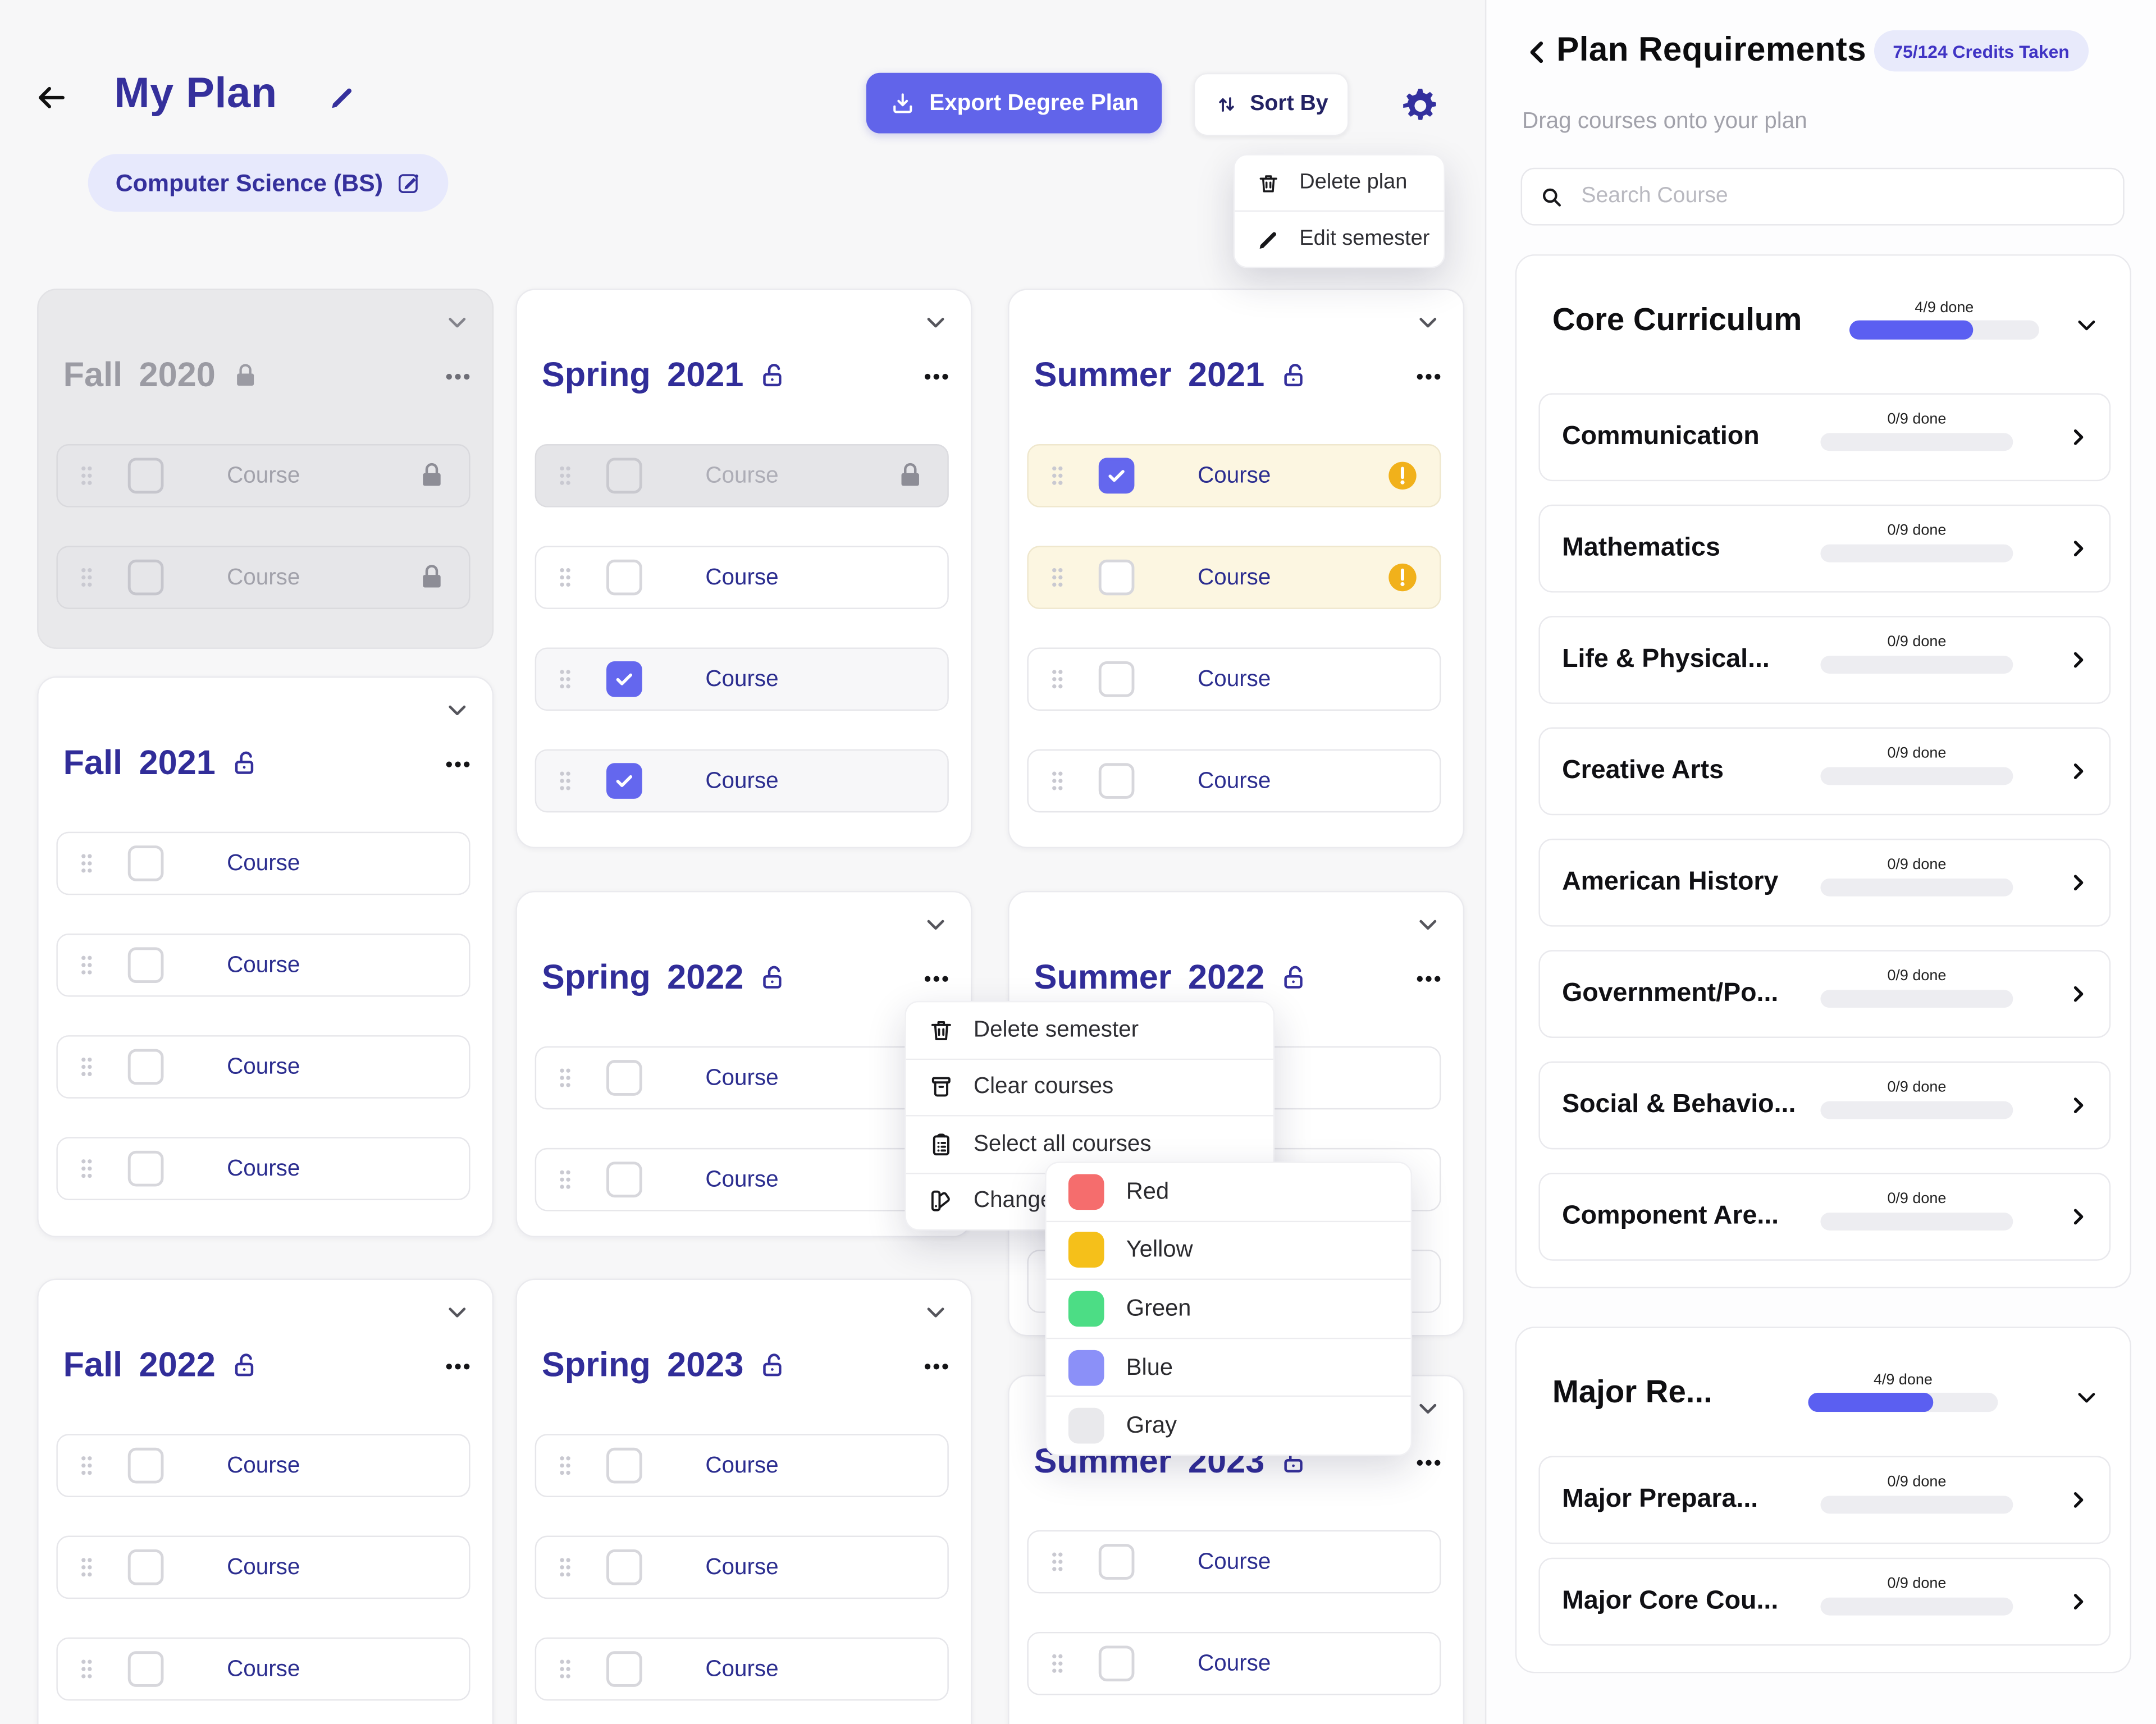 The image size is (2156, 1724). I want to click on delete-semester-menu-item: Delete semester, so click(1089, 1030).